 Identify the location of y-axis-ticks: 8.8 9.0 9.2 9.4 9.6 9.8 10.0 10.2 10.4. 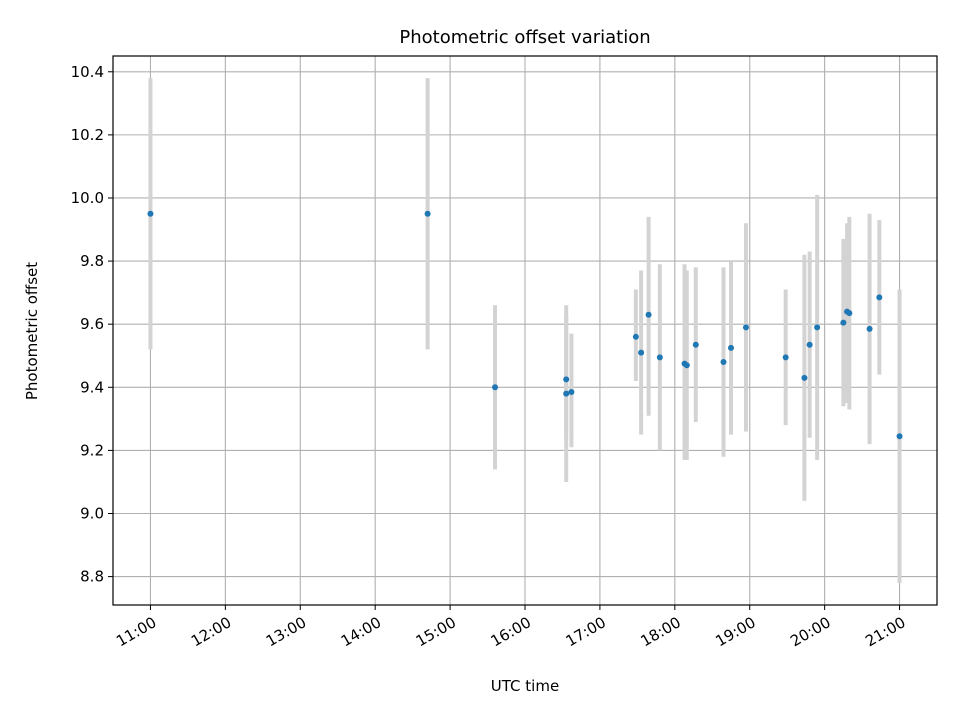
(92, 324).